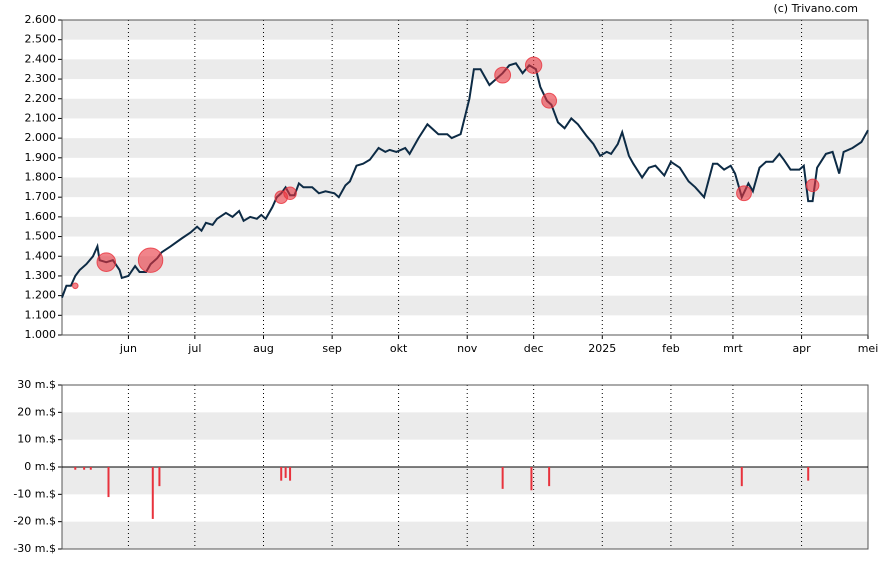 This screenshot has height=565, width=888. Describe the element at coordinates (41, 157) in the screenshot. I see `y-tick-label: 1.900` at that location.